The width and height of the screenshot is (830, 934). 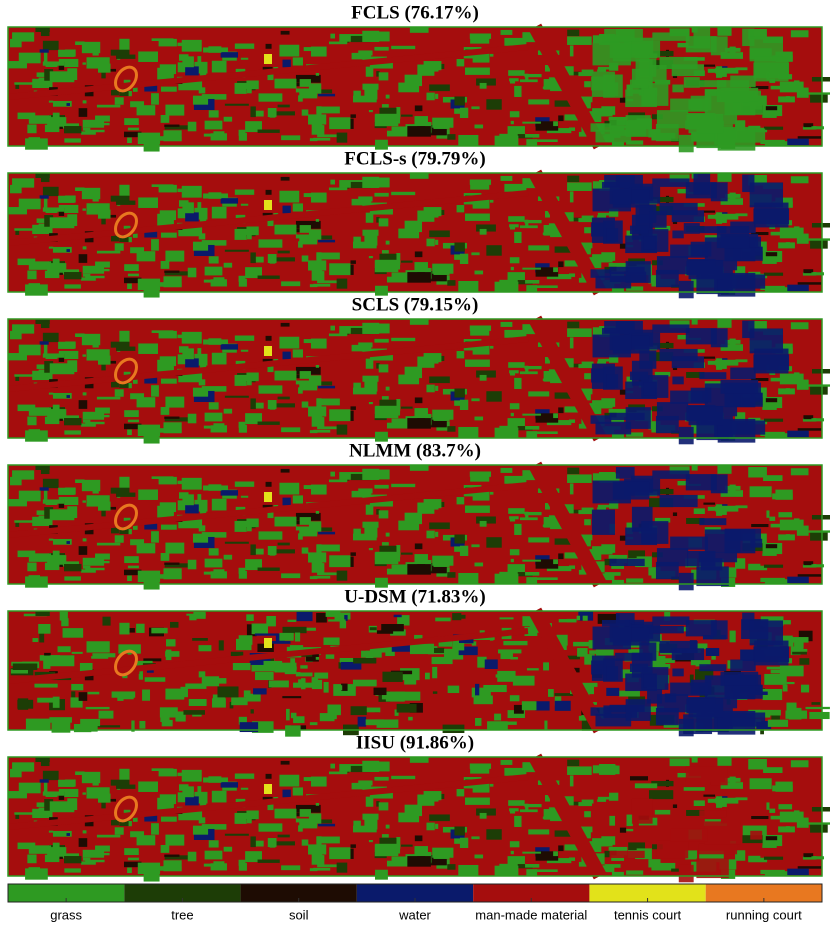 I want to click on classification-map, so click(x=418, y=672).